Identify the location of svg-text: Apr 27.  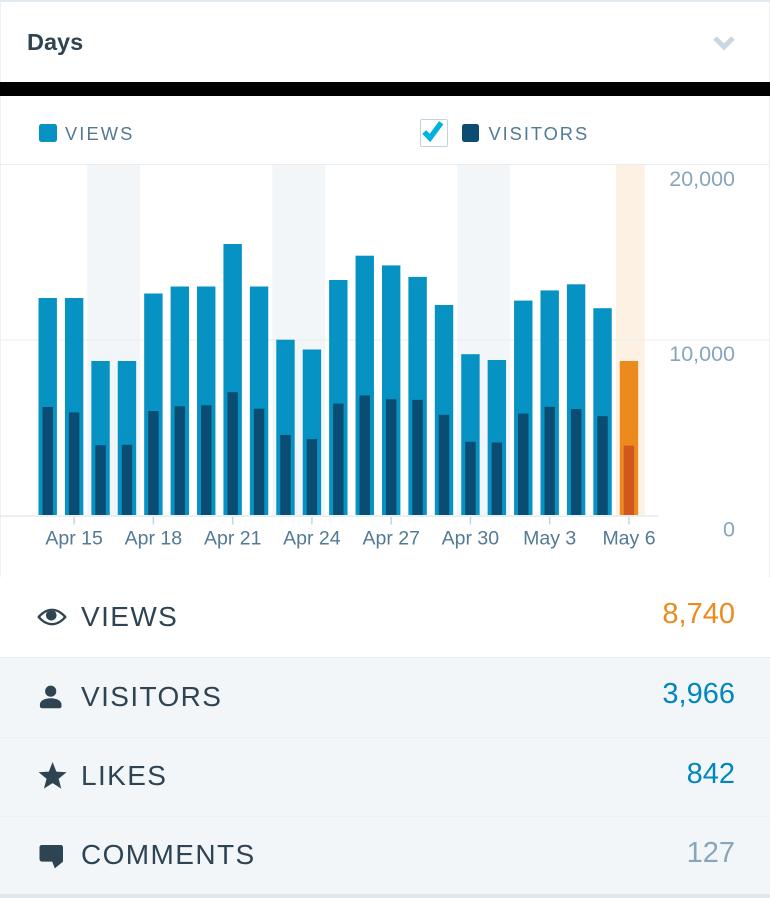
(390, 539).